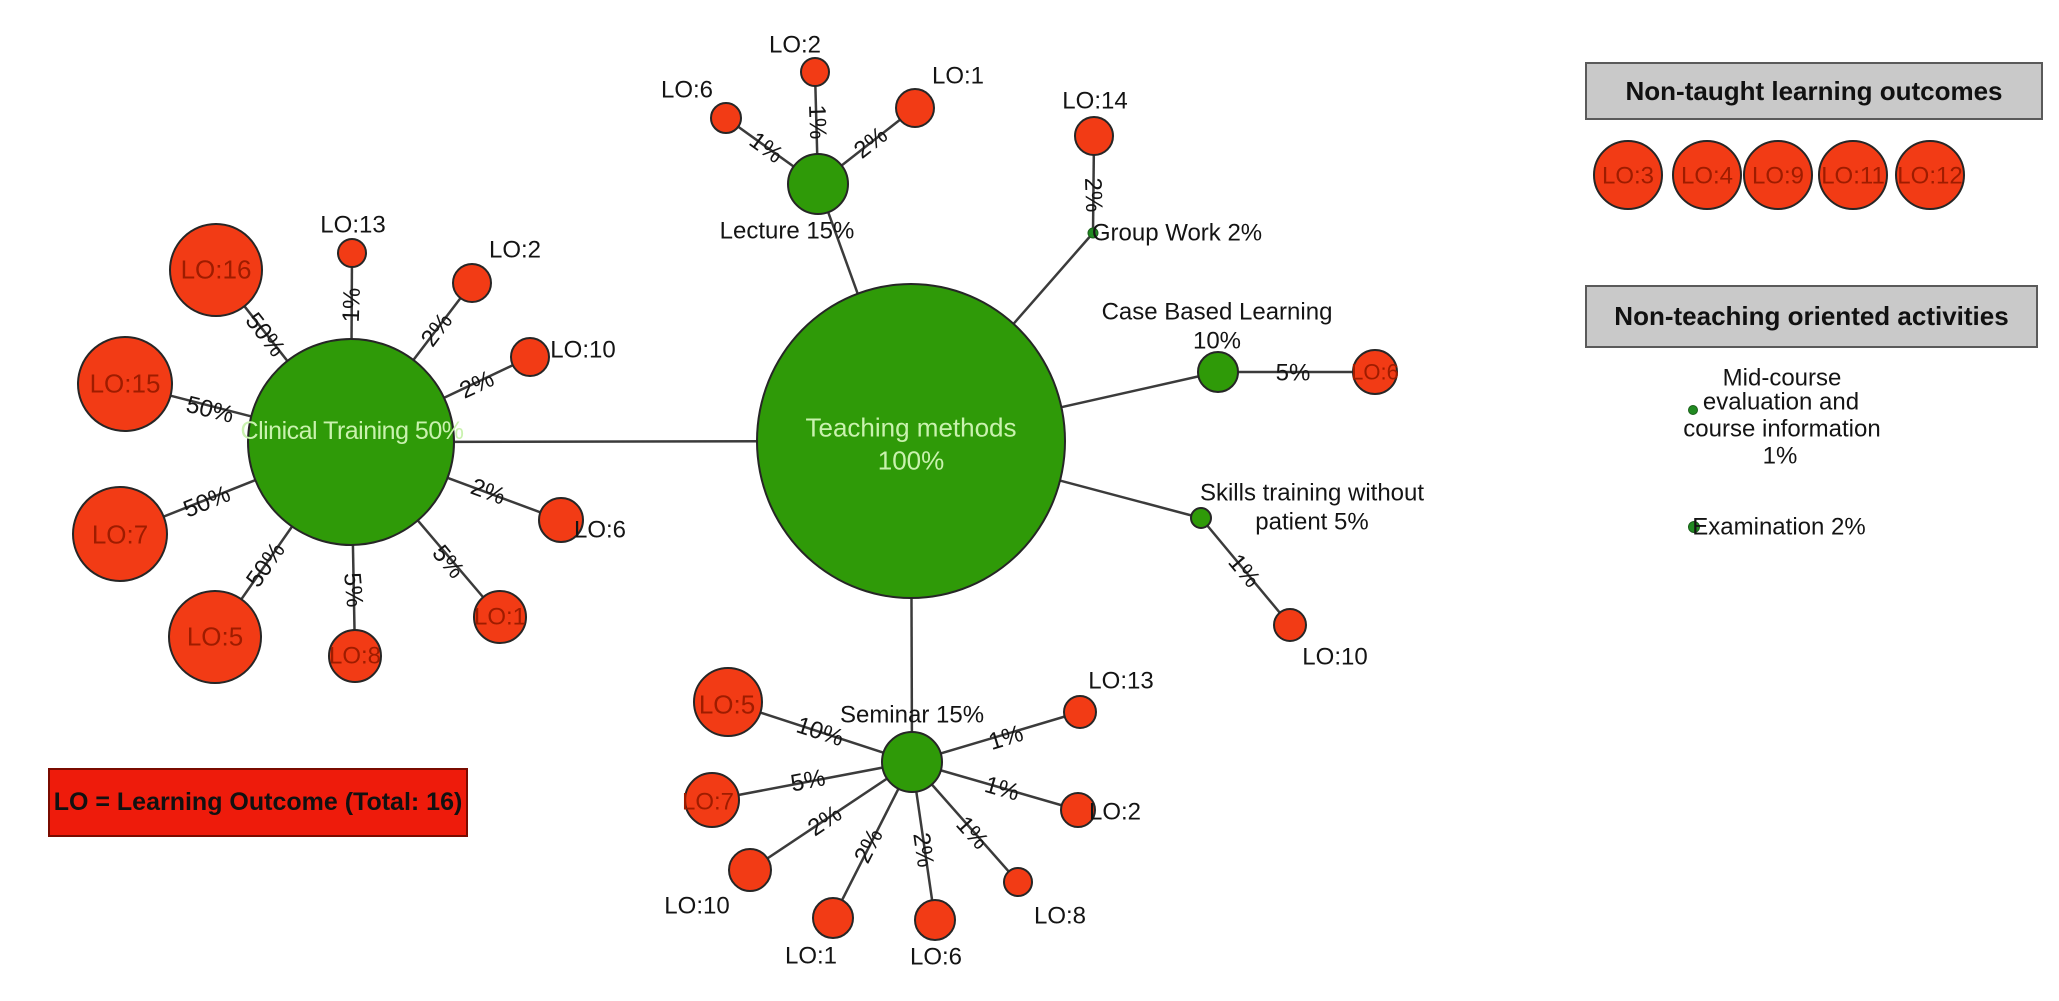  I want to click on clinical-lo15-label: LO:15, so click(125, 383).